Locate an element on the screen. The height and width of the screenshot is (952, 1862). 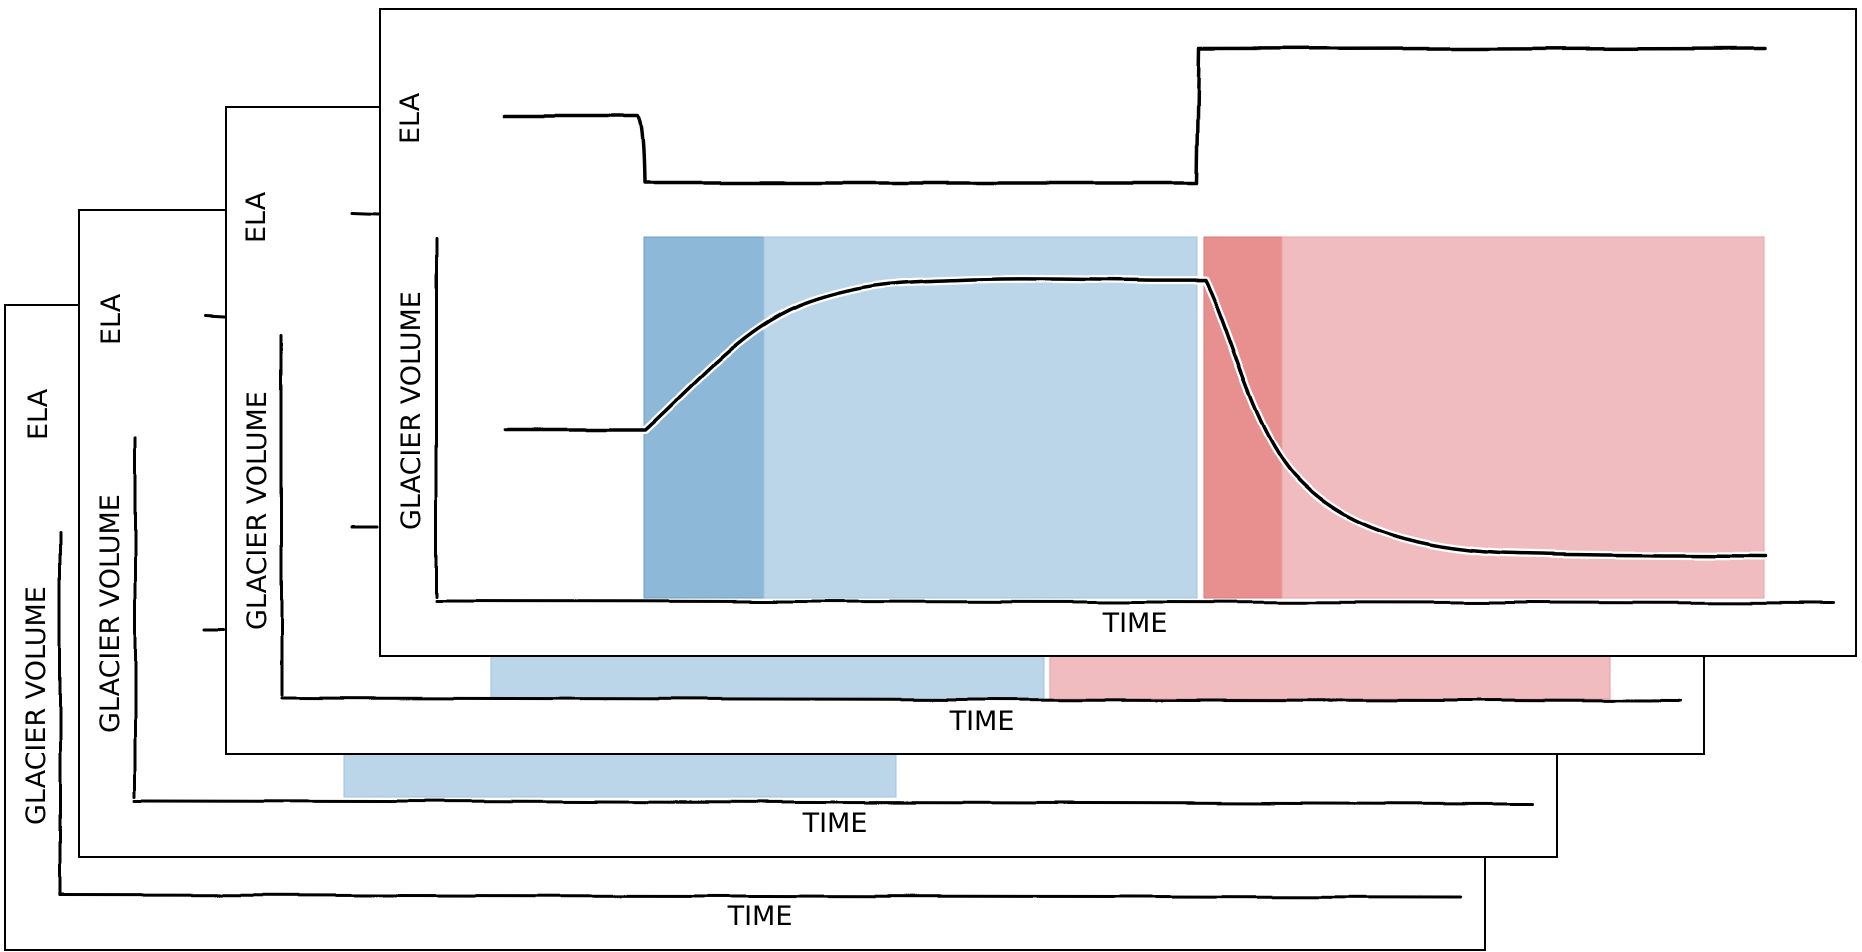
panel-1-volume-label: GLACIER VOLUME is located at coordinates (36, 705).